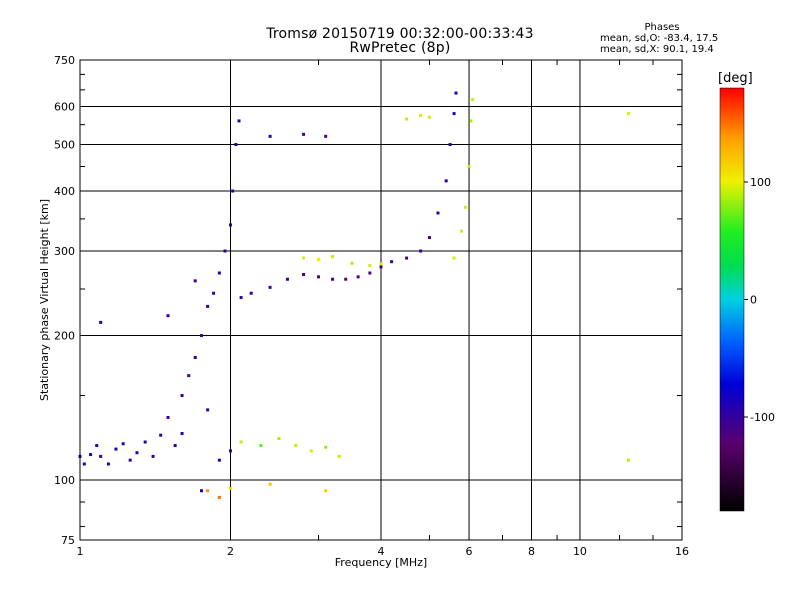 The height and width of the screenshot is (600, 800). I want to click on y-tick-label: 100, so click(64, 480).